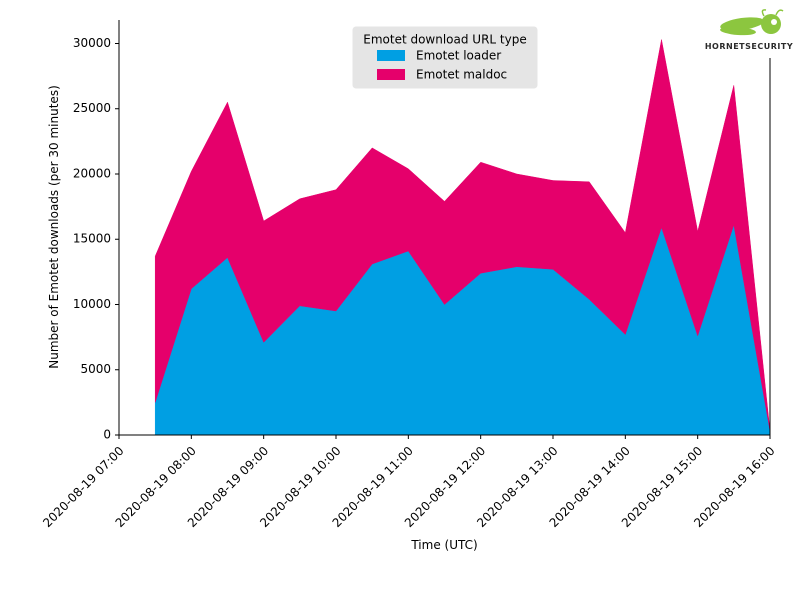 Image resolution: width=800 pixels, height=600 pixels. Describe the element at coordinates (92, 239) in the screenshot. I see `y-tick-label: 15000` at that location.